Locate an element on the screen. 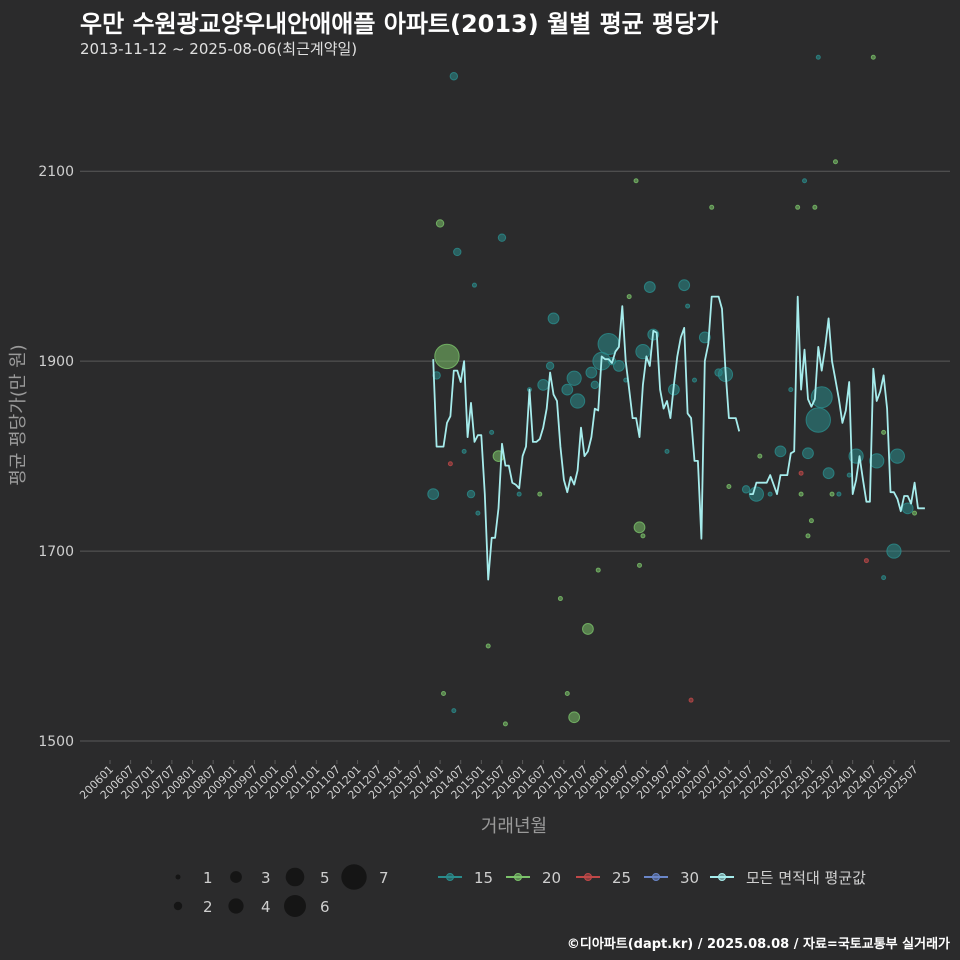 The image size is (960, 960). color-legend-label: 20 is located at coordinates (551, 878).